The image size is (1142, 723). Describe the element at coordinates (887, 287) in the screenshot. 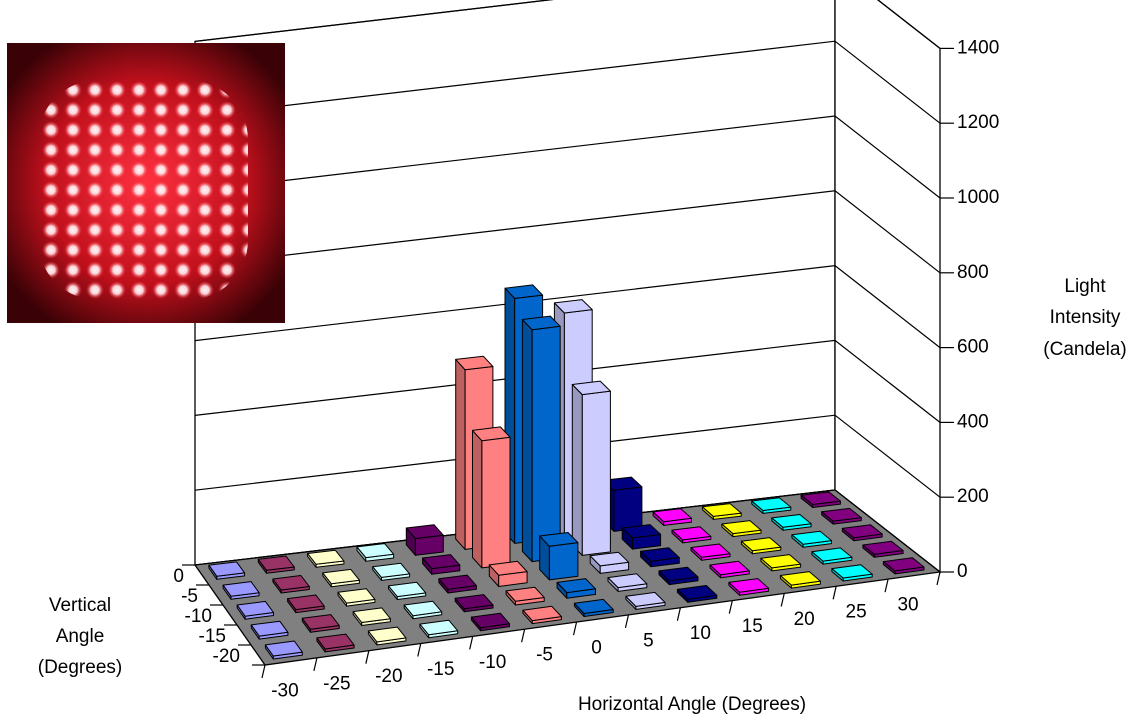

I see `side-wall` at that location.